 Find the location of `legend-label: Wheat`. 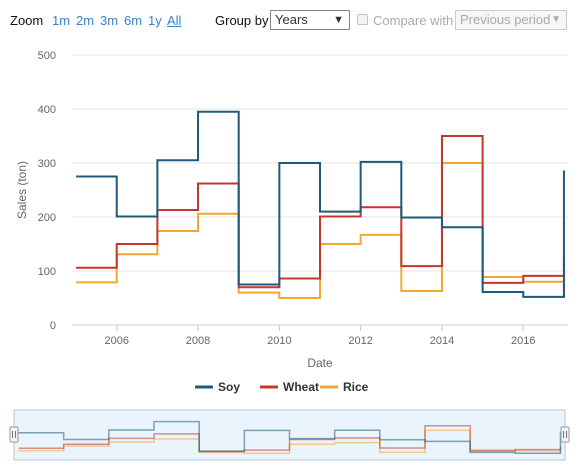

legend-label: Wheat is located at coordinates (301, 387).